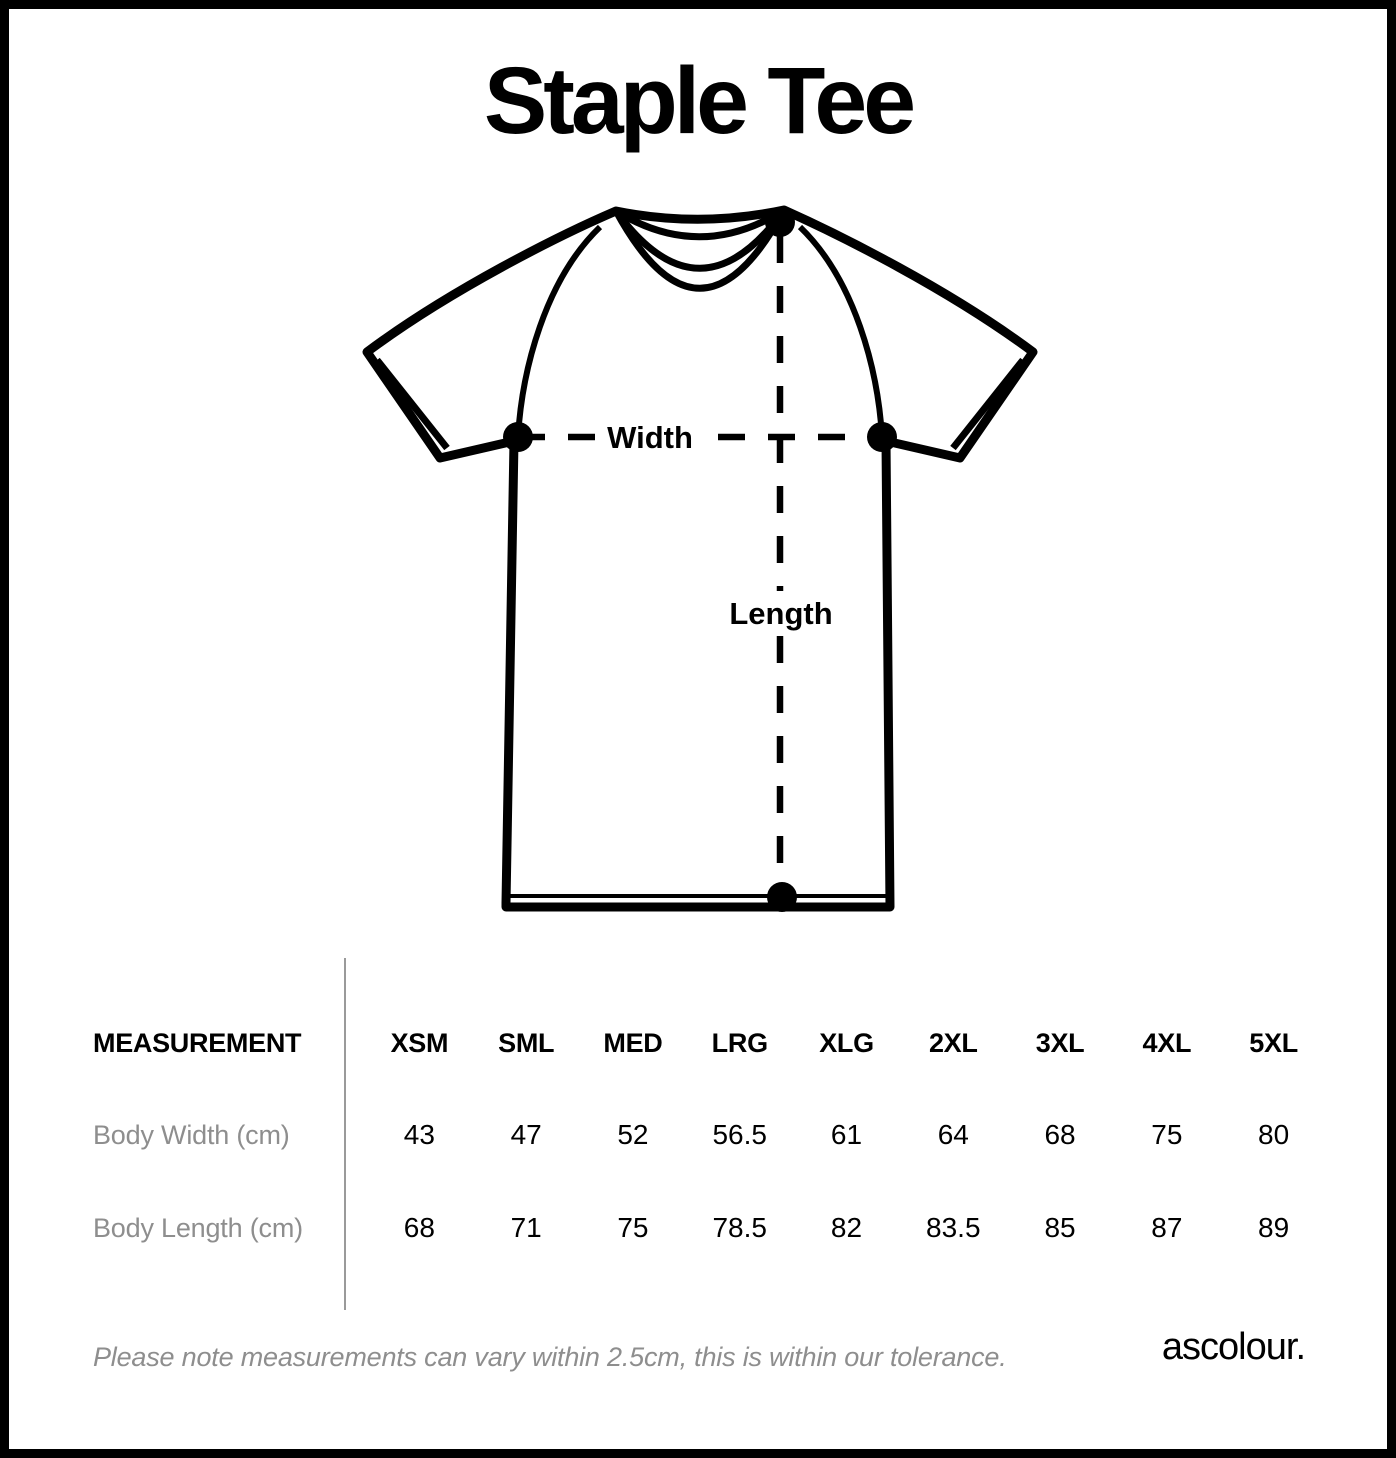  I want to click on left-armpit-dot, so click(518, 437).